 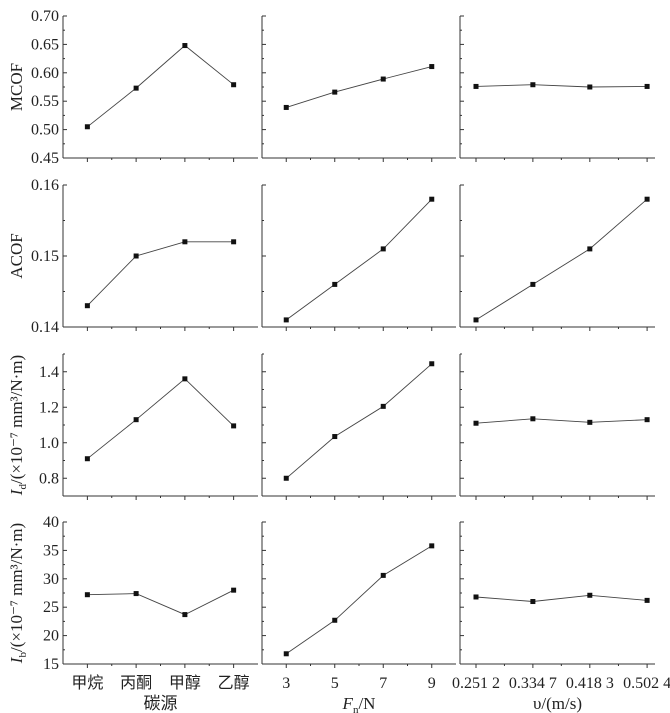 What do you see at coordinates (557, 426) in the screenshot?
I see `panel-r3-c3` at bounding box center [557, 426].